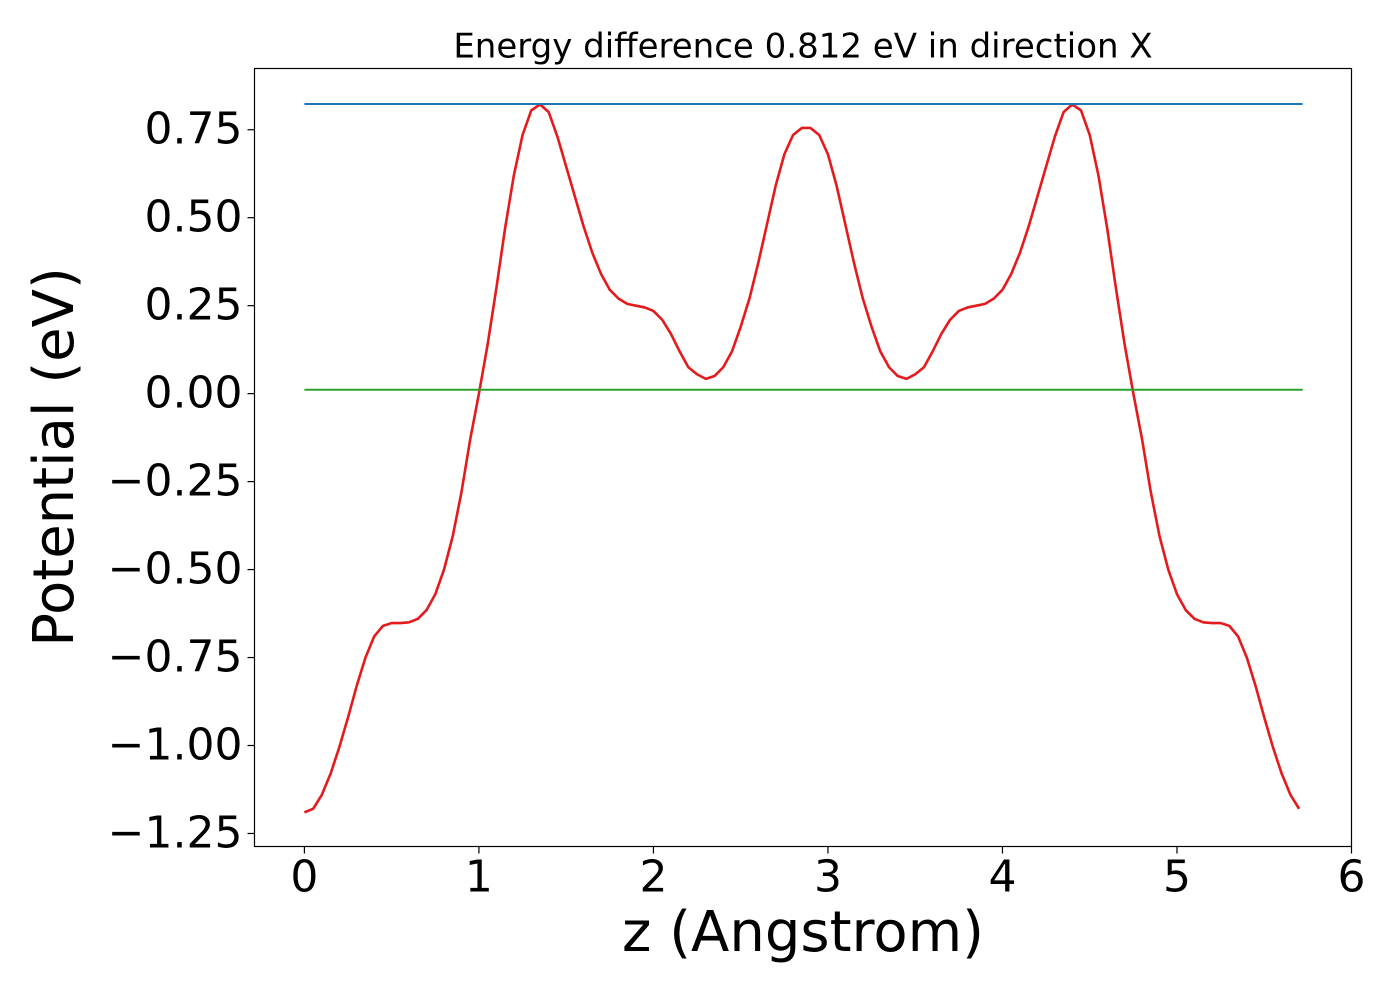  Describe the element at coordinates (828, 877) in the screenshot. I see `x-tick-label: 3` at that location.